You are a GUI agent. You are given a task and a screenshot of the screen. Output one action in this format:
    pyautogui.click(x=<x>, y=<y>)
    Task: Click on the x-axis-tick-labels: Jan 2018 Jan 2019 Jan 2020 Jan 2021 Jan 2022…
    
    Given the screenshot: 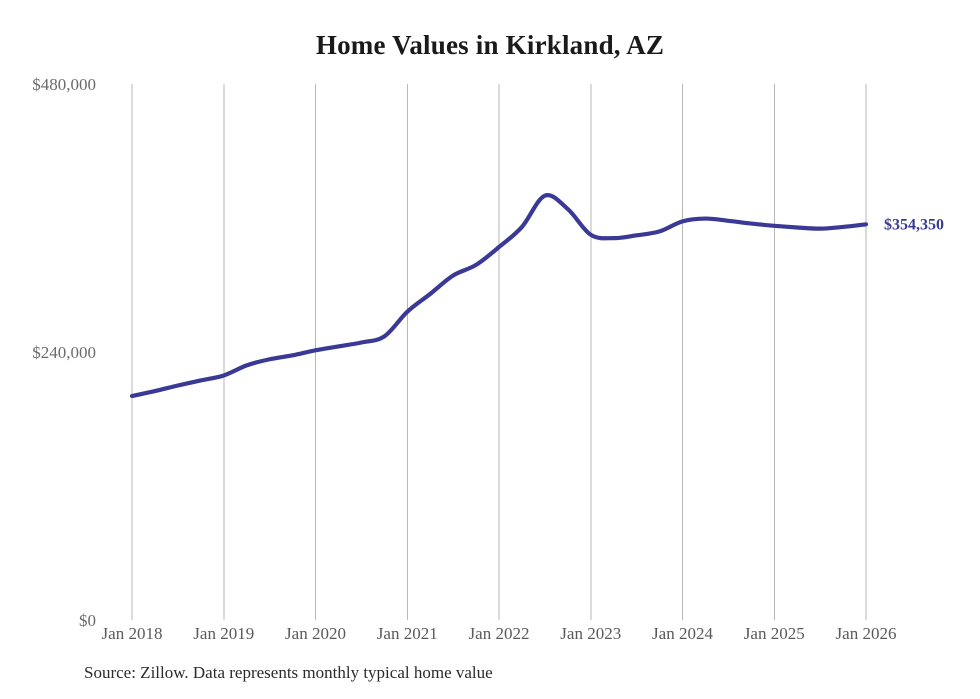 What is the action you would take?
    pyautogui.click(x=499, y=633)
    